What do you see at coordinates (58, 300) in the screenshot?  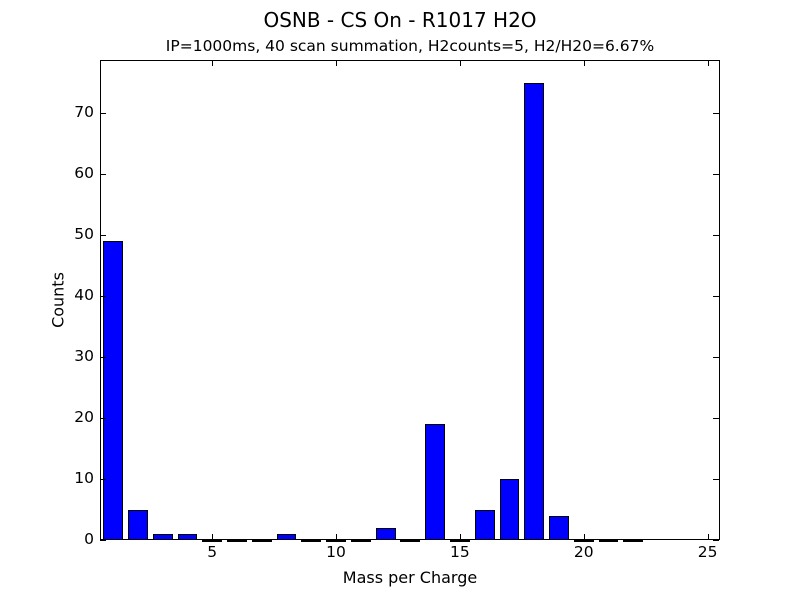 I see `y-axis-label: Counts` at bounding box center [58, 300].